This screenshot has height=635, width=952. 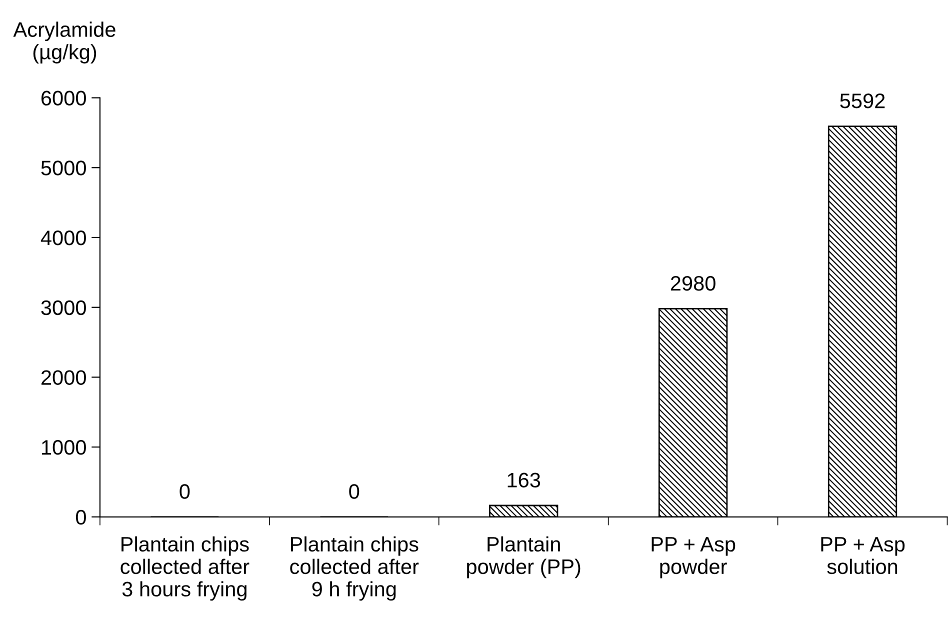 I want to click on data-label: 163, so click(x=524, y=480).